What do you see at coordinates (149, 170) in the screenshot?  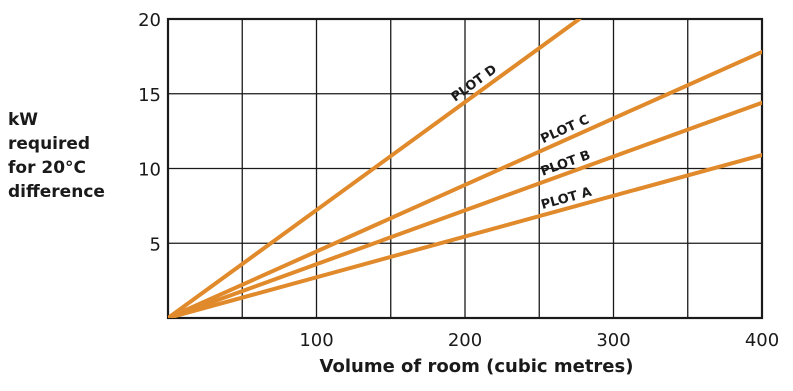 I see `y-tick-label: 10` at bounding box center [149, 170].